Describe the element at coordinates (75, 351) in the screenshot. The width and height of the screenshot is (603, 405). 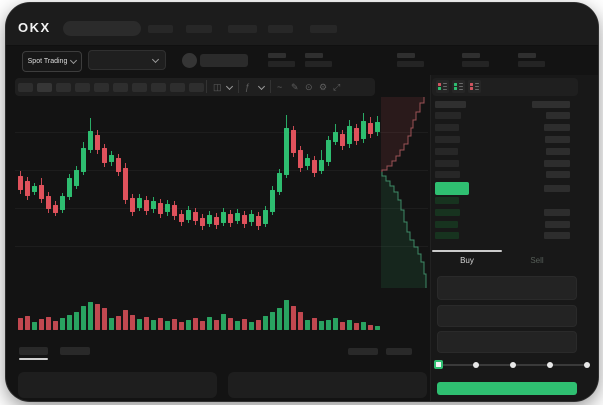
I see `bottom-tab-history` at that location.